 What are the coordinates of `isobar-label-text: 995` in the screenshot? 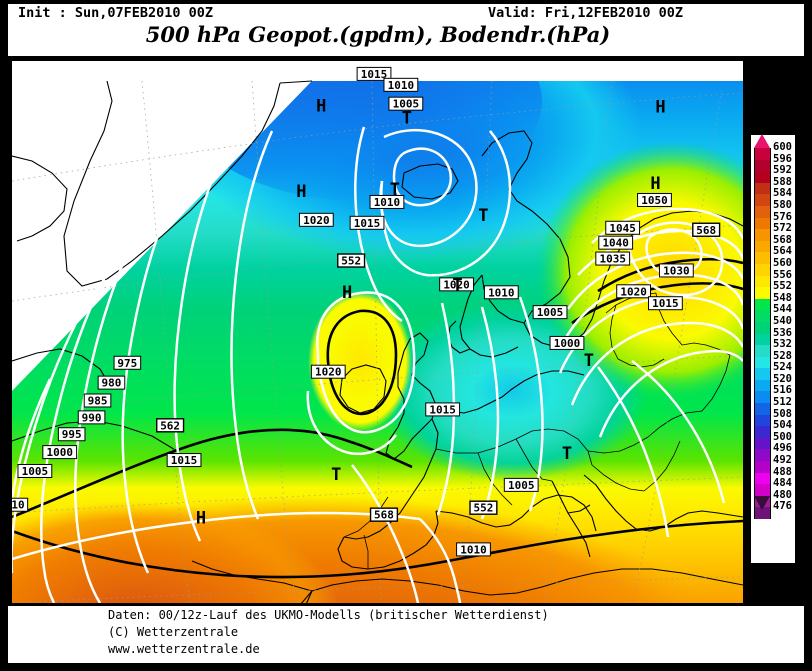 It's located at (72, 434).